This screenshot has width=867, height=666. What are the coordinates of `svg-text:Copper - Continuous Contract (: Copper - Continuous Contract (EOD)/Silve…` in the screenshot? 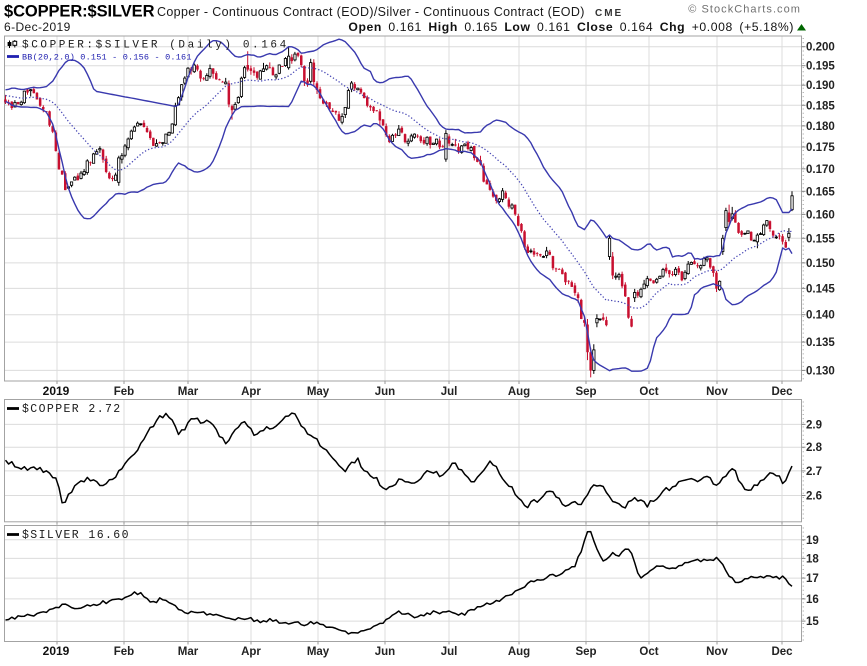 It's located at (371, 12).